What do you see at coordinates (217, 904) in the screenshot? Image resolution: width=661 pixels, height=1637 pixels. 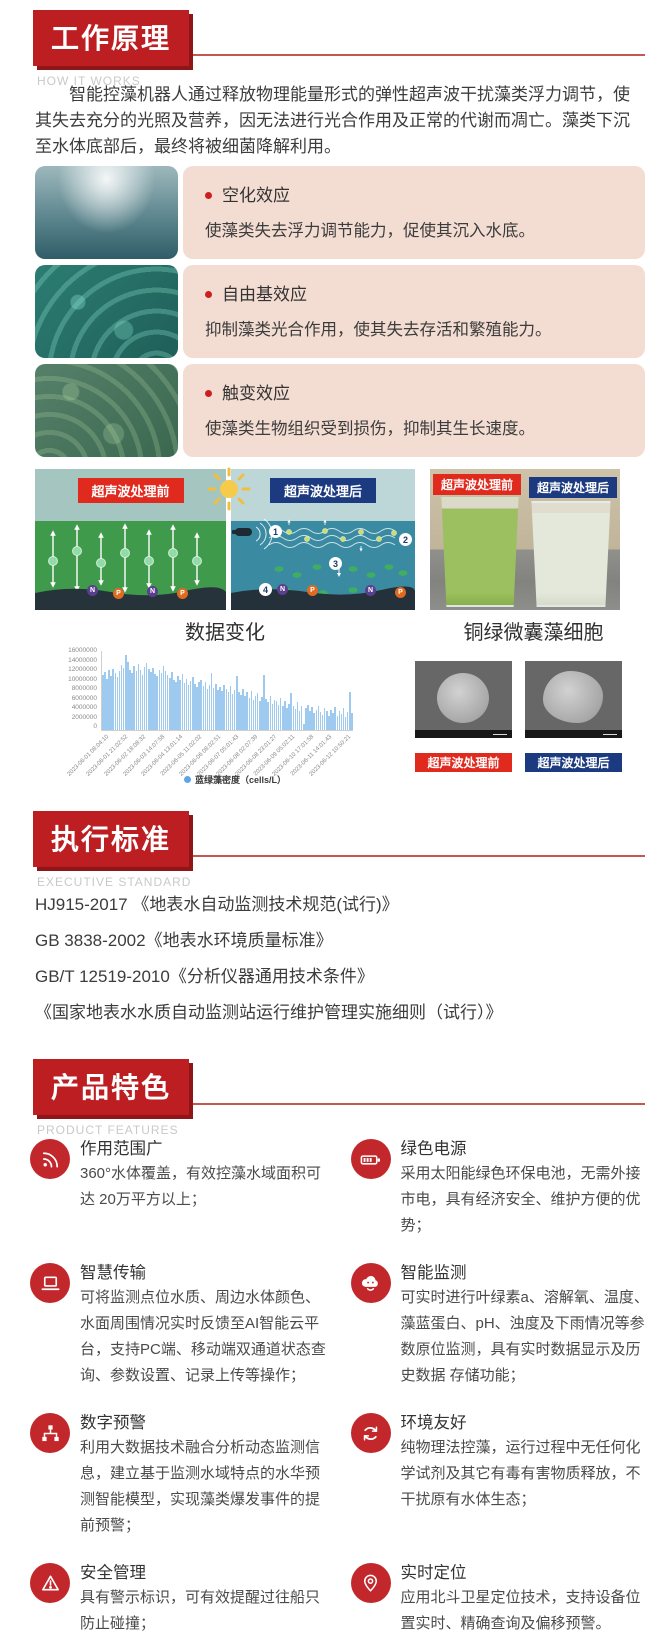 I see `standard-item: HJ915-2017 《地表水自动监测技术规范(试行)》` at bounding box center [217, 904].